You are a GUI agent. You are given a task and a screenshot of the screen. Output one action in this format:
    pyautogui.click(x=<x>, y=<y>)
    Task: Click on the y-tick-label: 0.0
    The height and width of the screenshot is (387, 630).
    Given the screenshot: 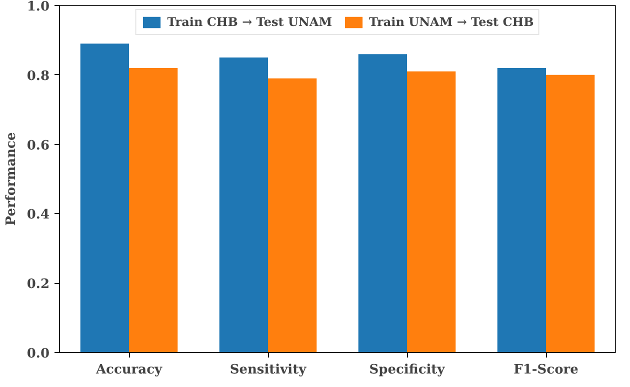 What is the action you would take?
    pyautogui.click(x=38, y=354)
    